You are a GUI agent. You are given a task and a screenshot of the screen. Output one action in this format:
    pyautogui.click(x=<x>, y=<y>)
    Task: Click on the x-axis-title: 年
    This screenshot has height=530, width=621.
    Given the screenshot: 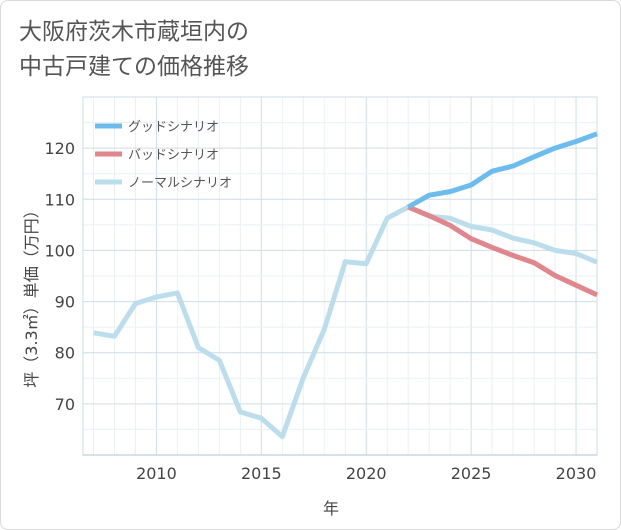 What is the action you would take?
    pyautogui.click(x=331, y=508)
    